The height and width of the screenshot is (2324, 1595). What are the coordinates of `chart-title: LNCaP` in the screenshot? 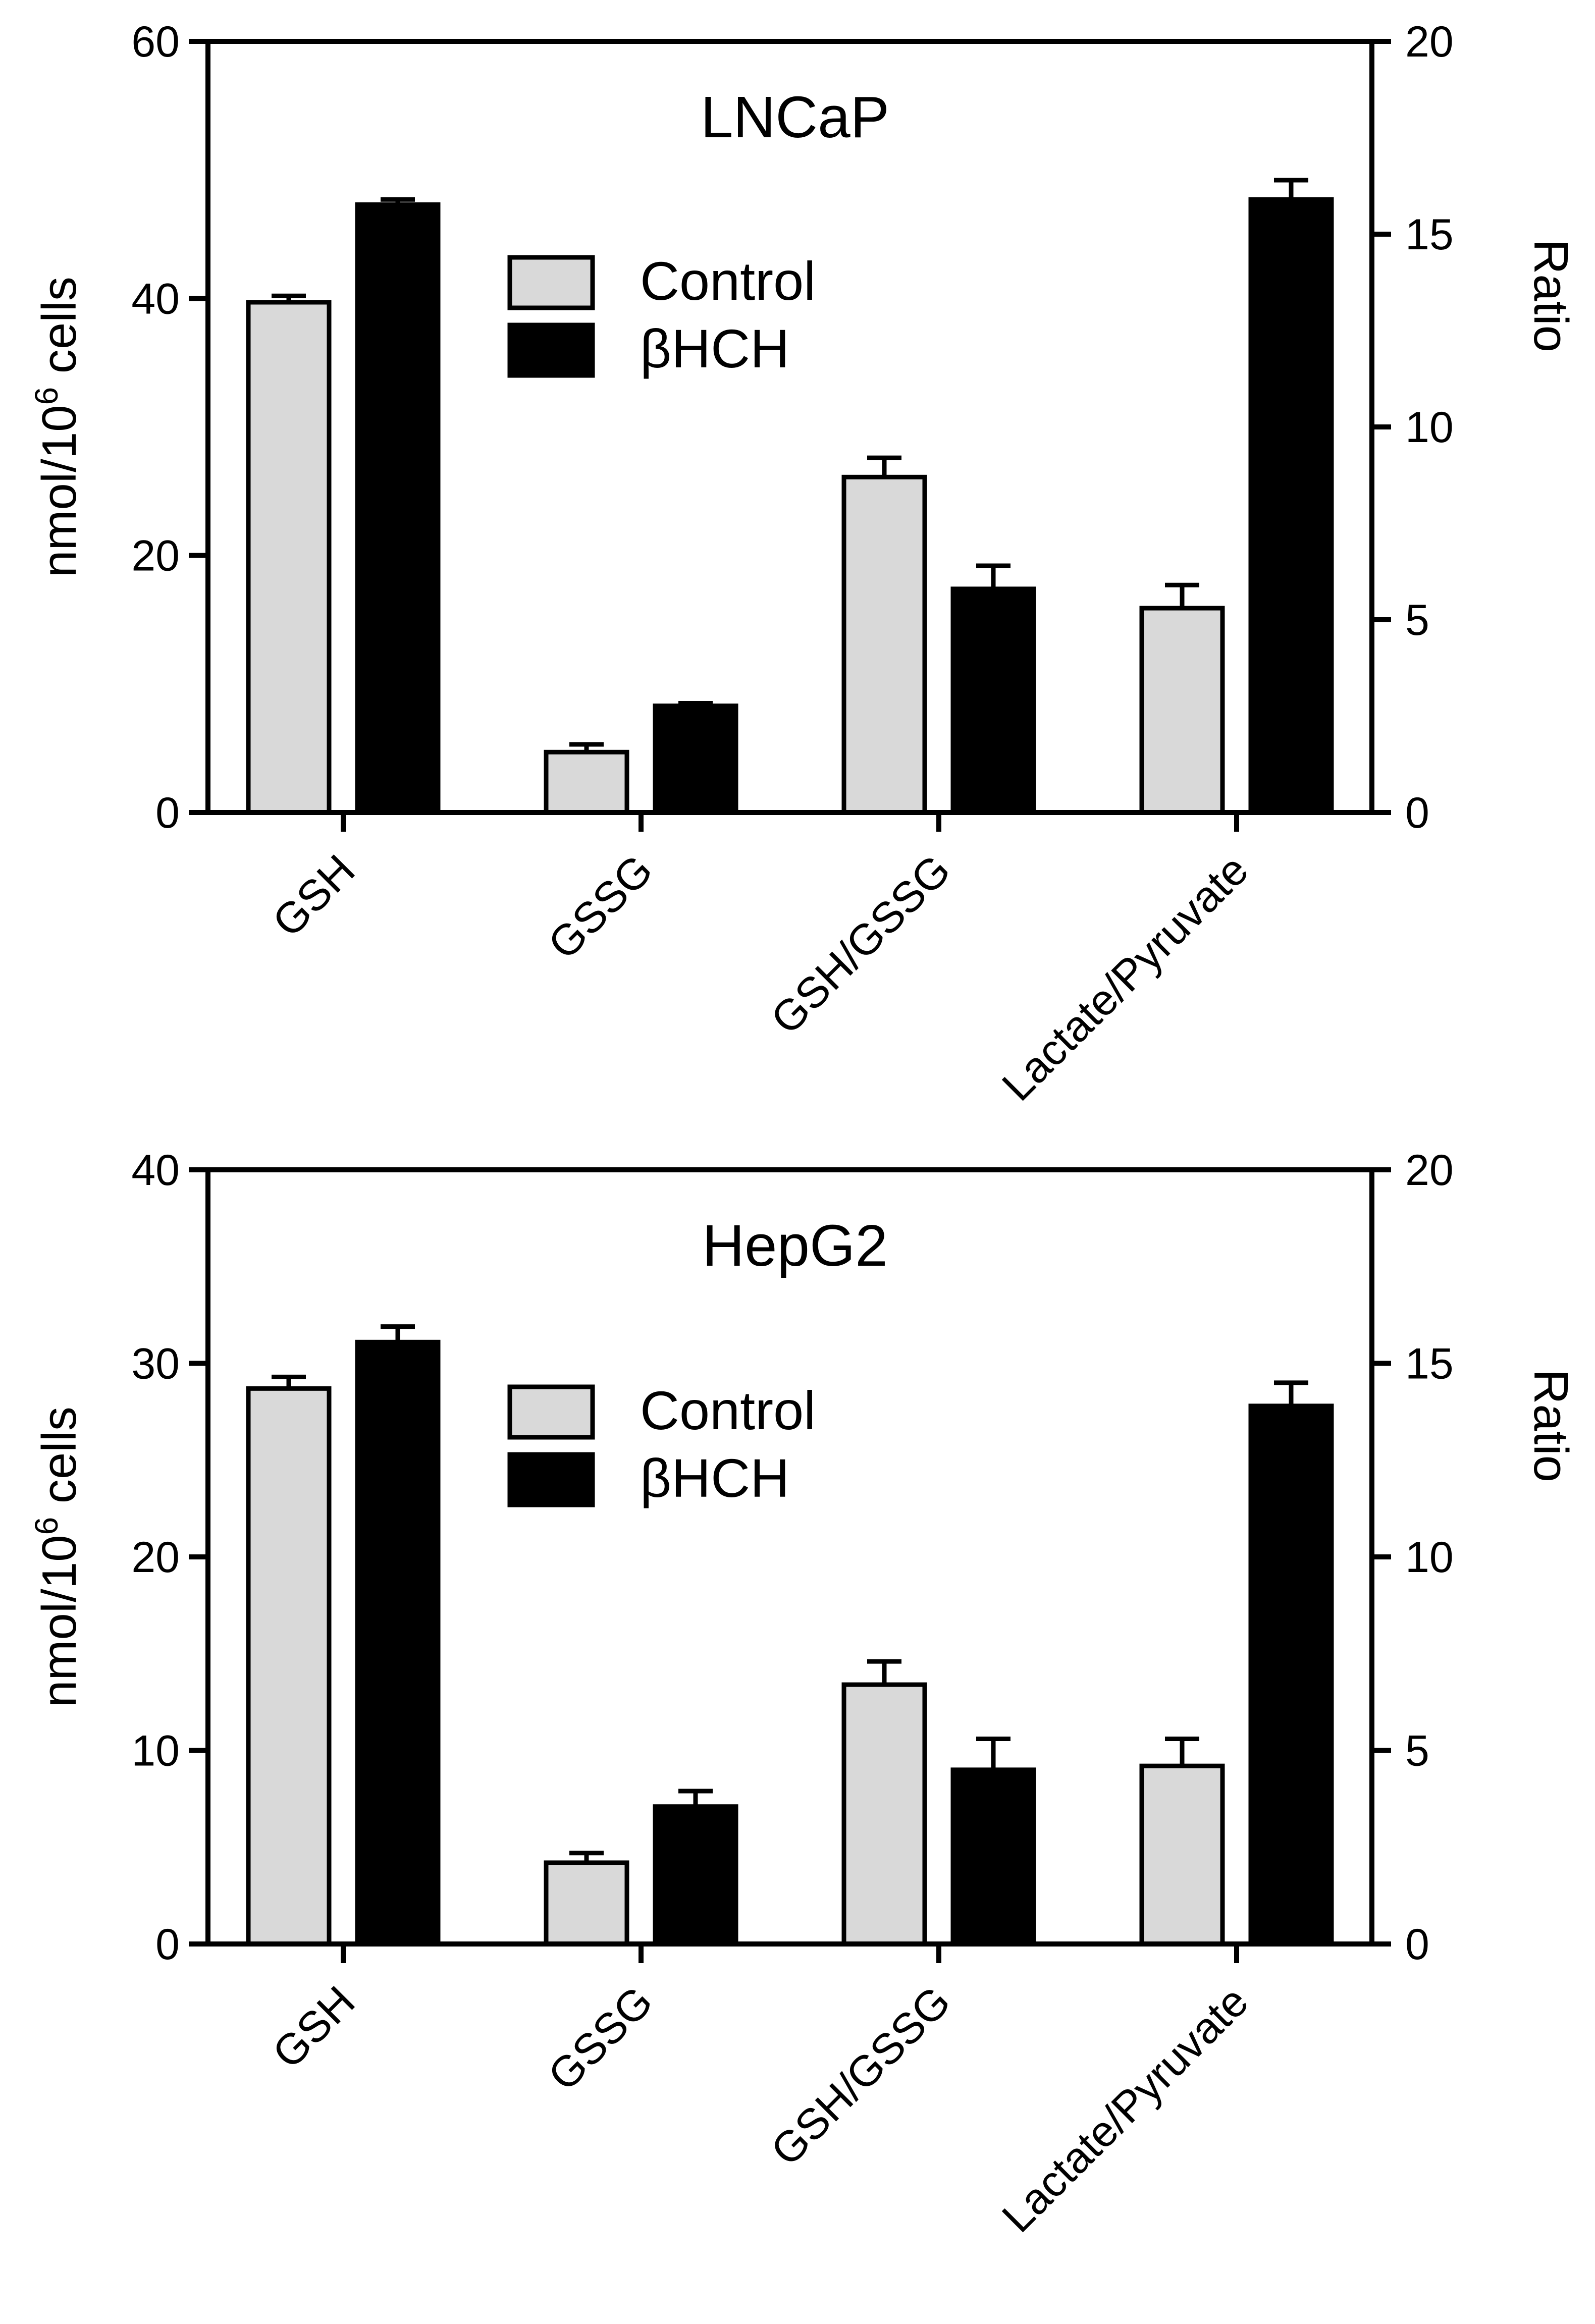 It's located at (795, 117).